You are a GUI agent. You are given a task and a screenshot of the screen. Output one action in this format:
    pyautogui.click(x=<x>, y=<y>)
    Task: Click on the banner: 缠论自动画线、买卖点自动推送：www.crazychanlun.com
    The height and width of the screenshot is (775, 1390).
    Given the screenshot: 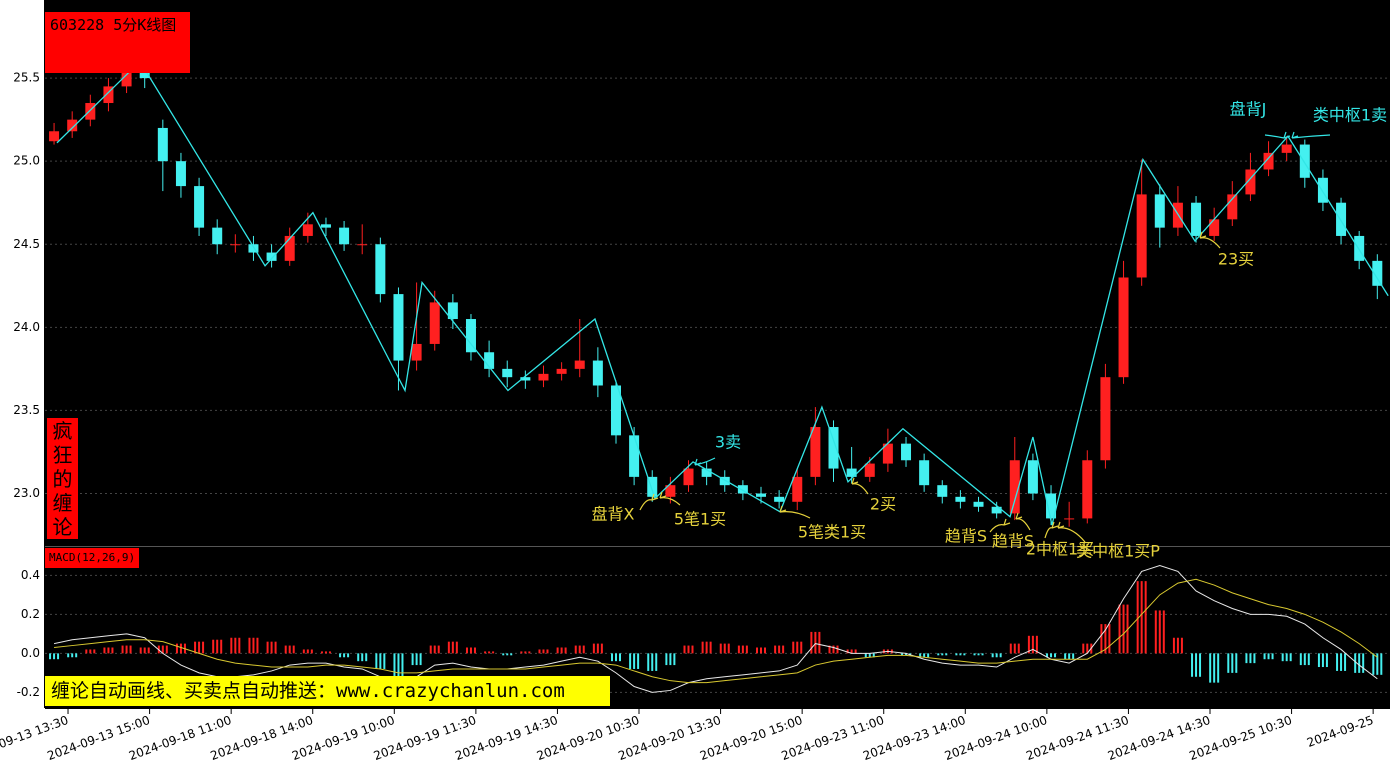 What is the action you would take?
    pyautogui.click(x=327, y=691)
    